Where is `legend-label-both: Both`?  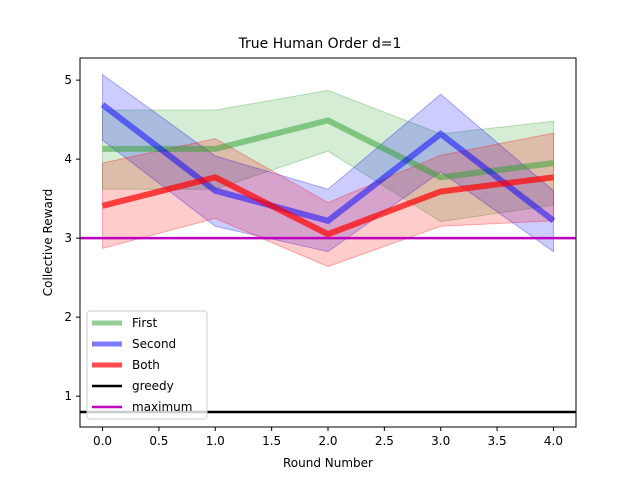
legend-label-both: Both is located at coordinates (146, 365).